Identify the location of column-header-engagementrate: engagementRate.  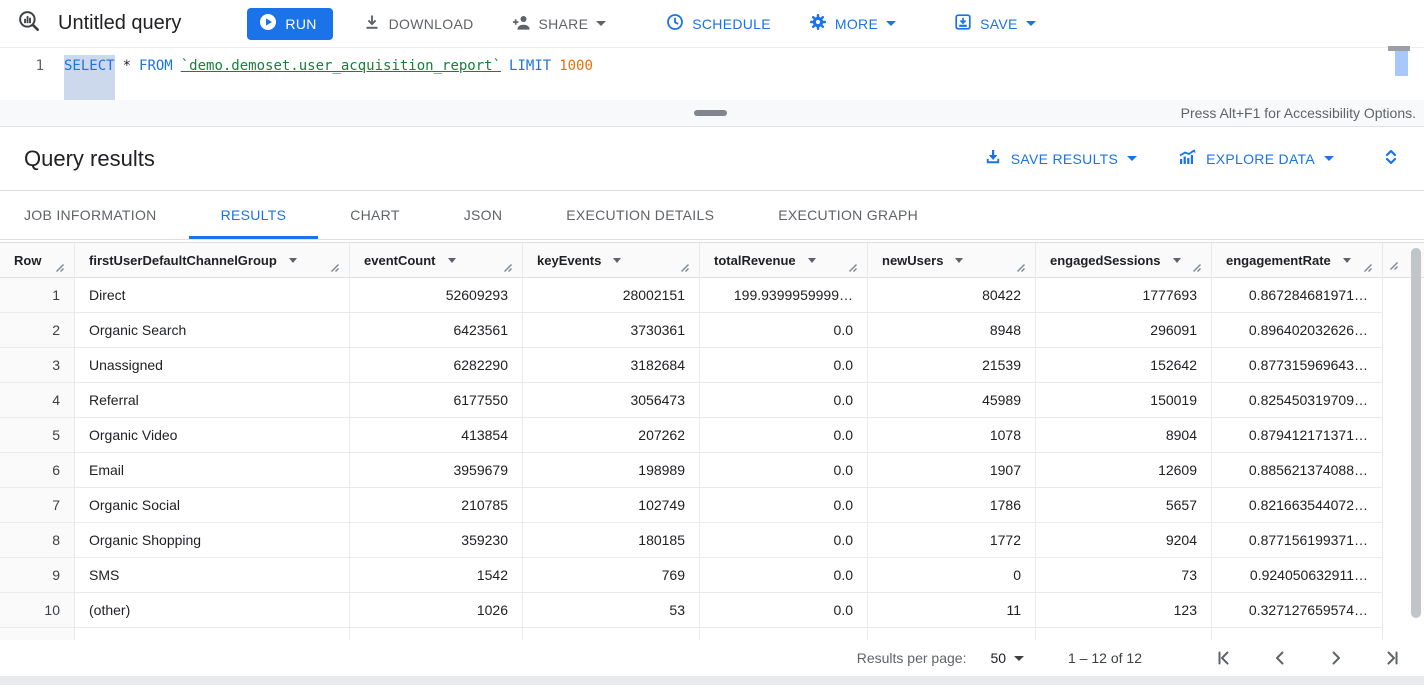
(1297, 260).